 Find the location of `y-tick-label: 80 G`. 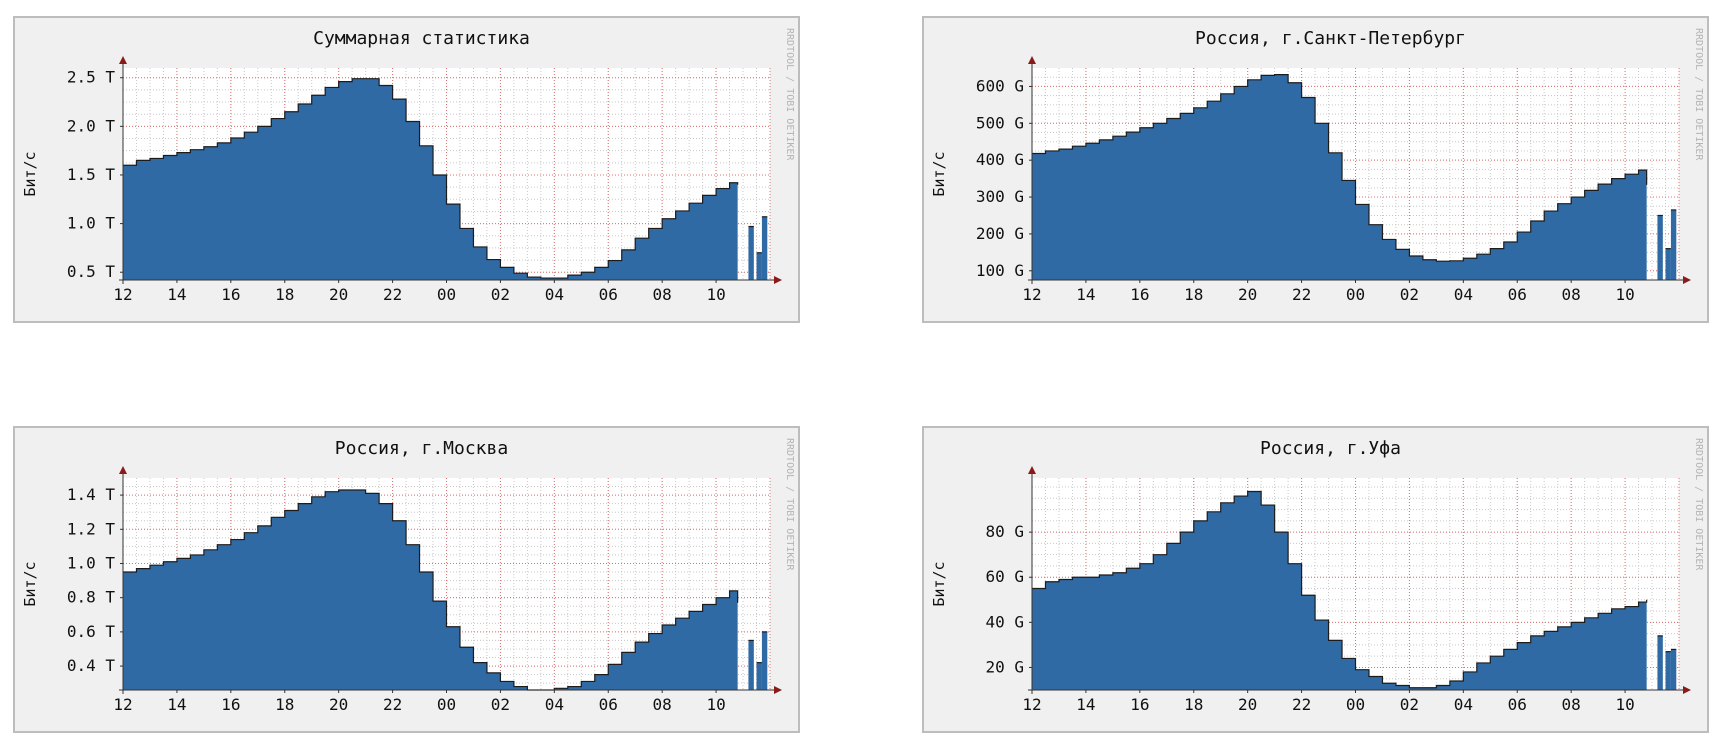

y-tick-label: 80 G is located at coordinates (1004, 531).